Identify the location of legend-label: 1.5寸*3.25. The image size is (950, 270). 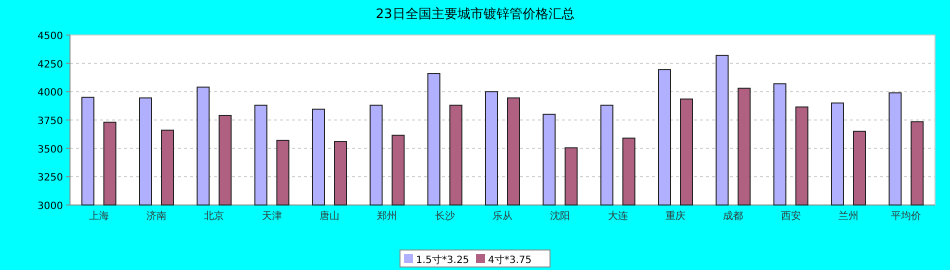
(443, 260).